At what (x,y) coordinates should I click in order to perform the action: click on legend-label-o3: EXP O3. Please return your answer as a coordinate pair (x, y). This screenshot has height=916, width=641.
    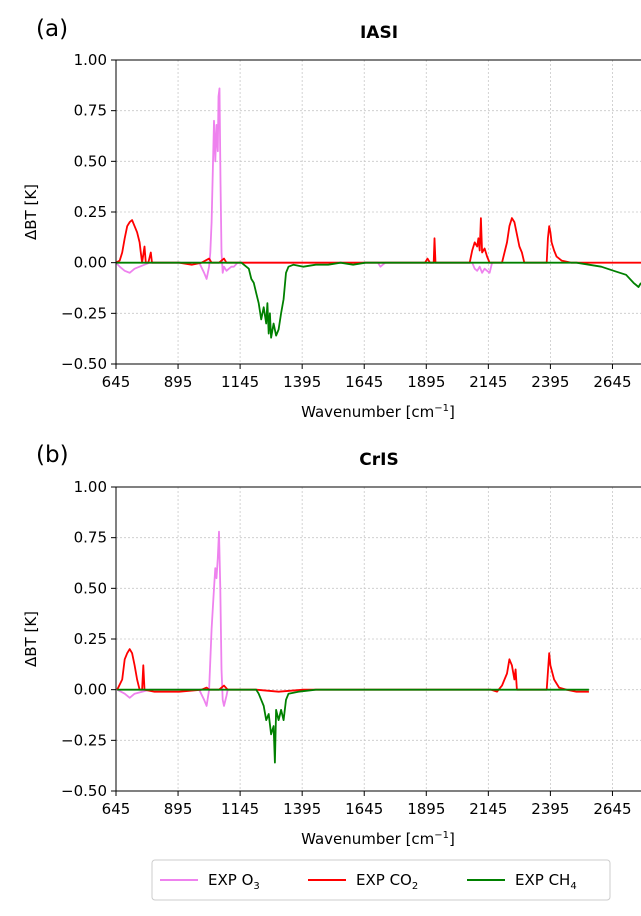
    Looking at the image, I should click on (234, 881).